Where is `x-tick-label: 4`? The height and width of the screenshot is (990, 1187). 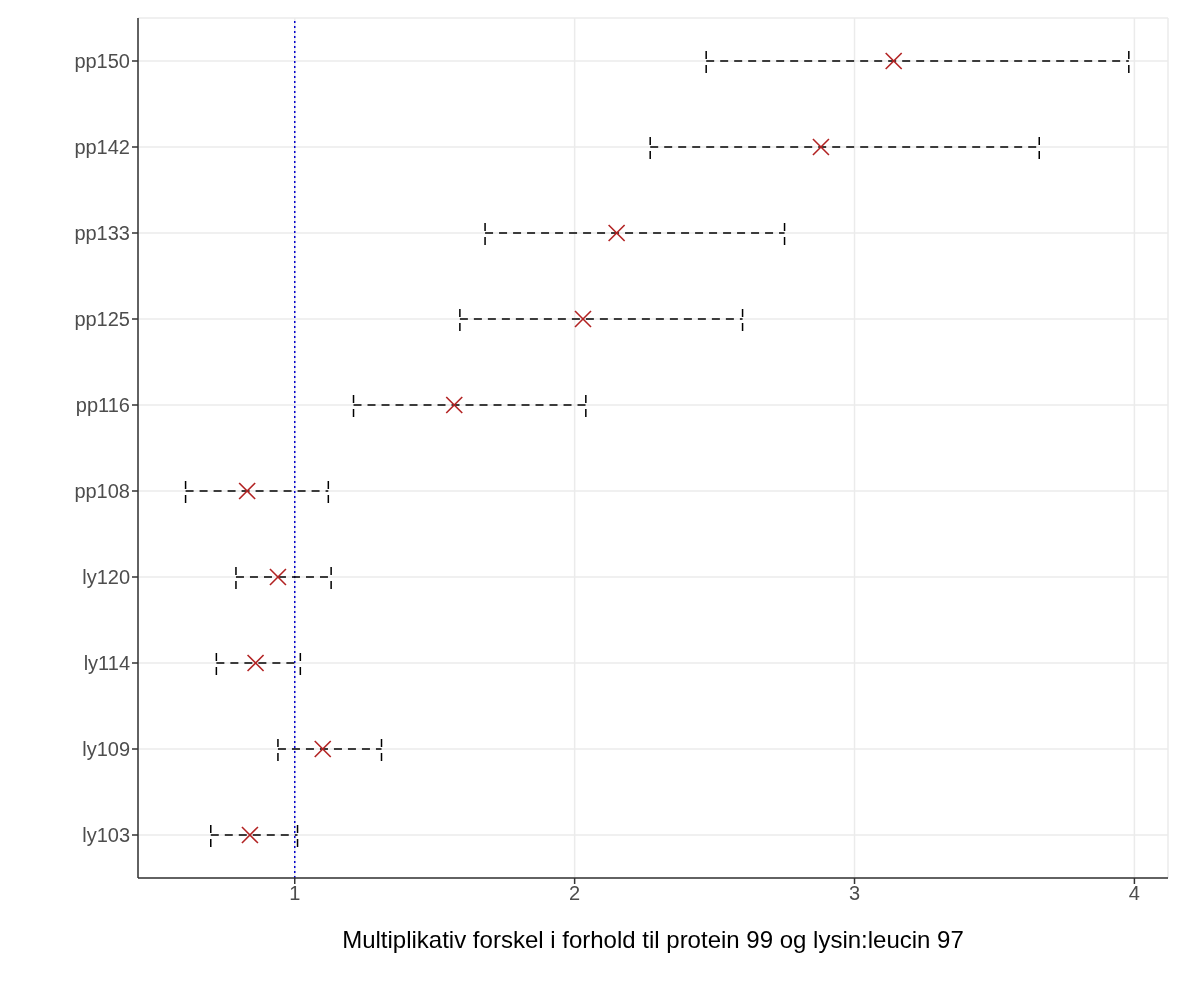
x-tick-label: 4 is located at coordinates (1134, 893).